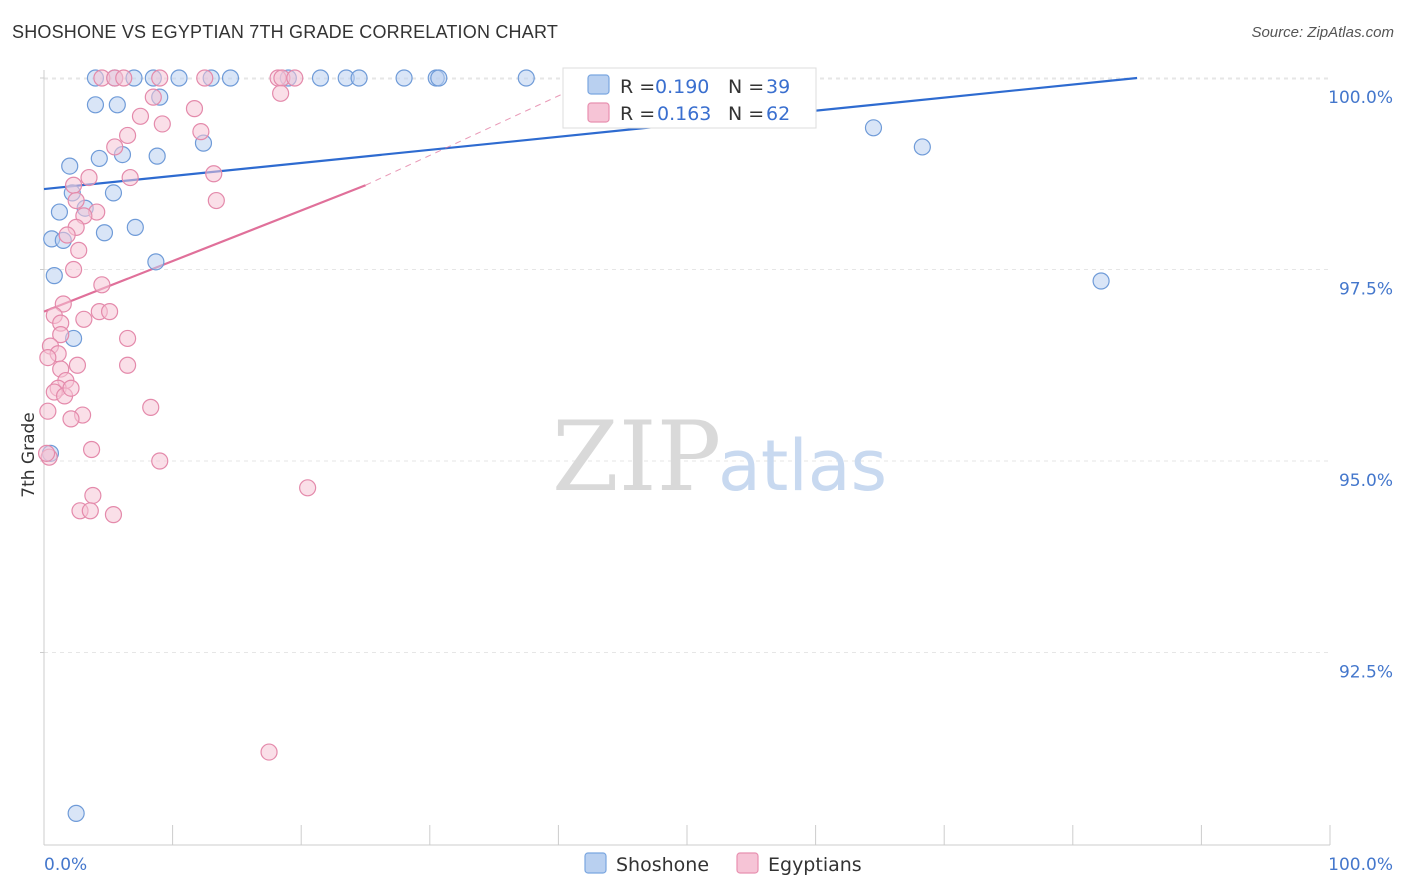  I want to click on legend-r-value-egyptians: 0.163, so click(684, 114).